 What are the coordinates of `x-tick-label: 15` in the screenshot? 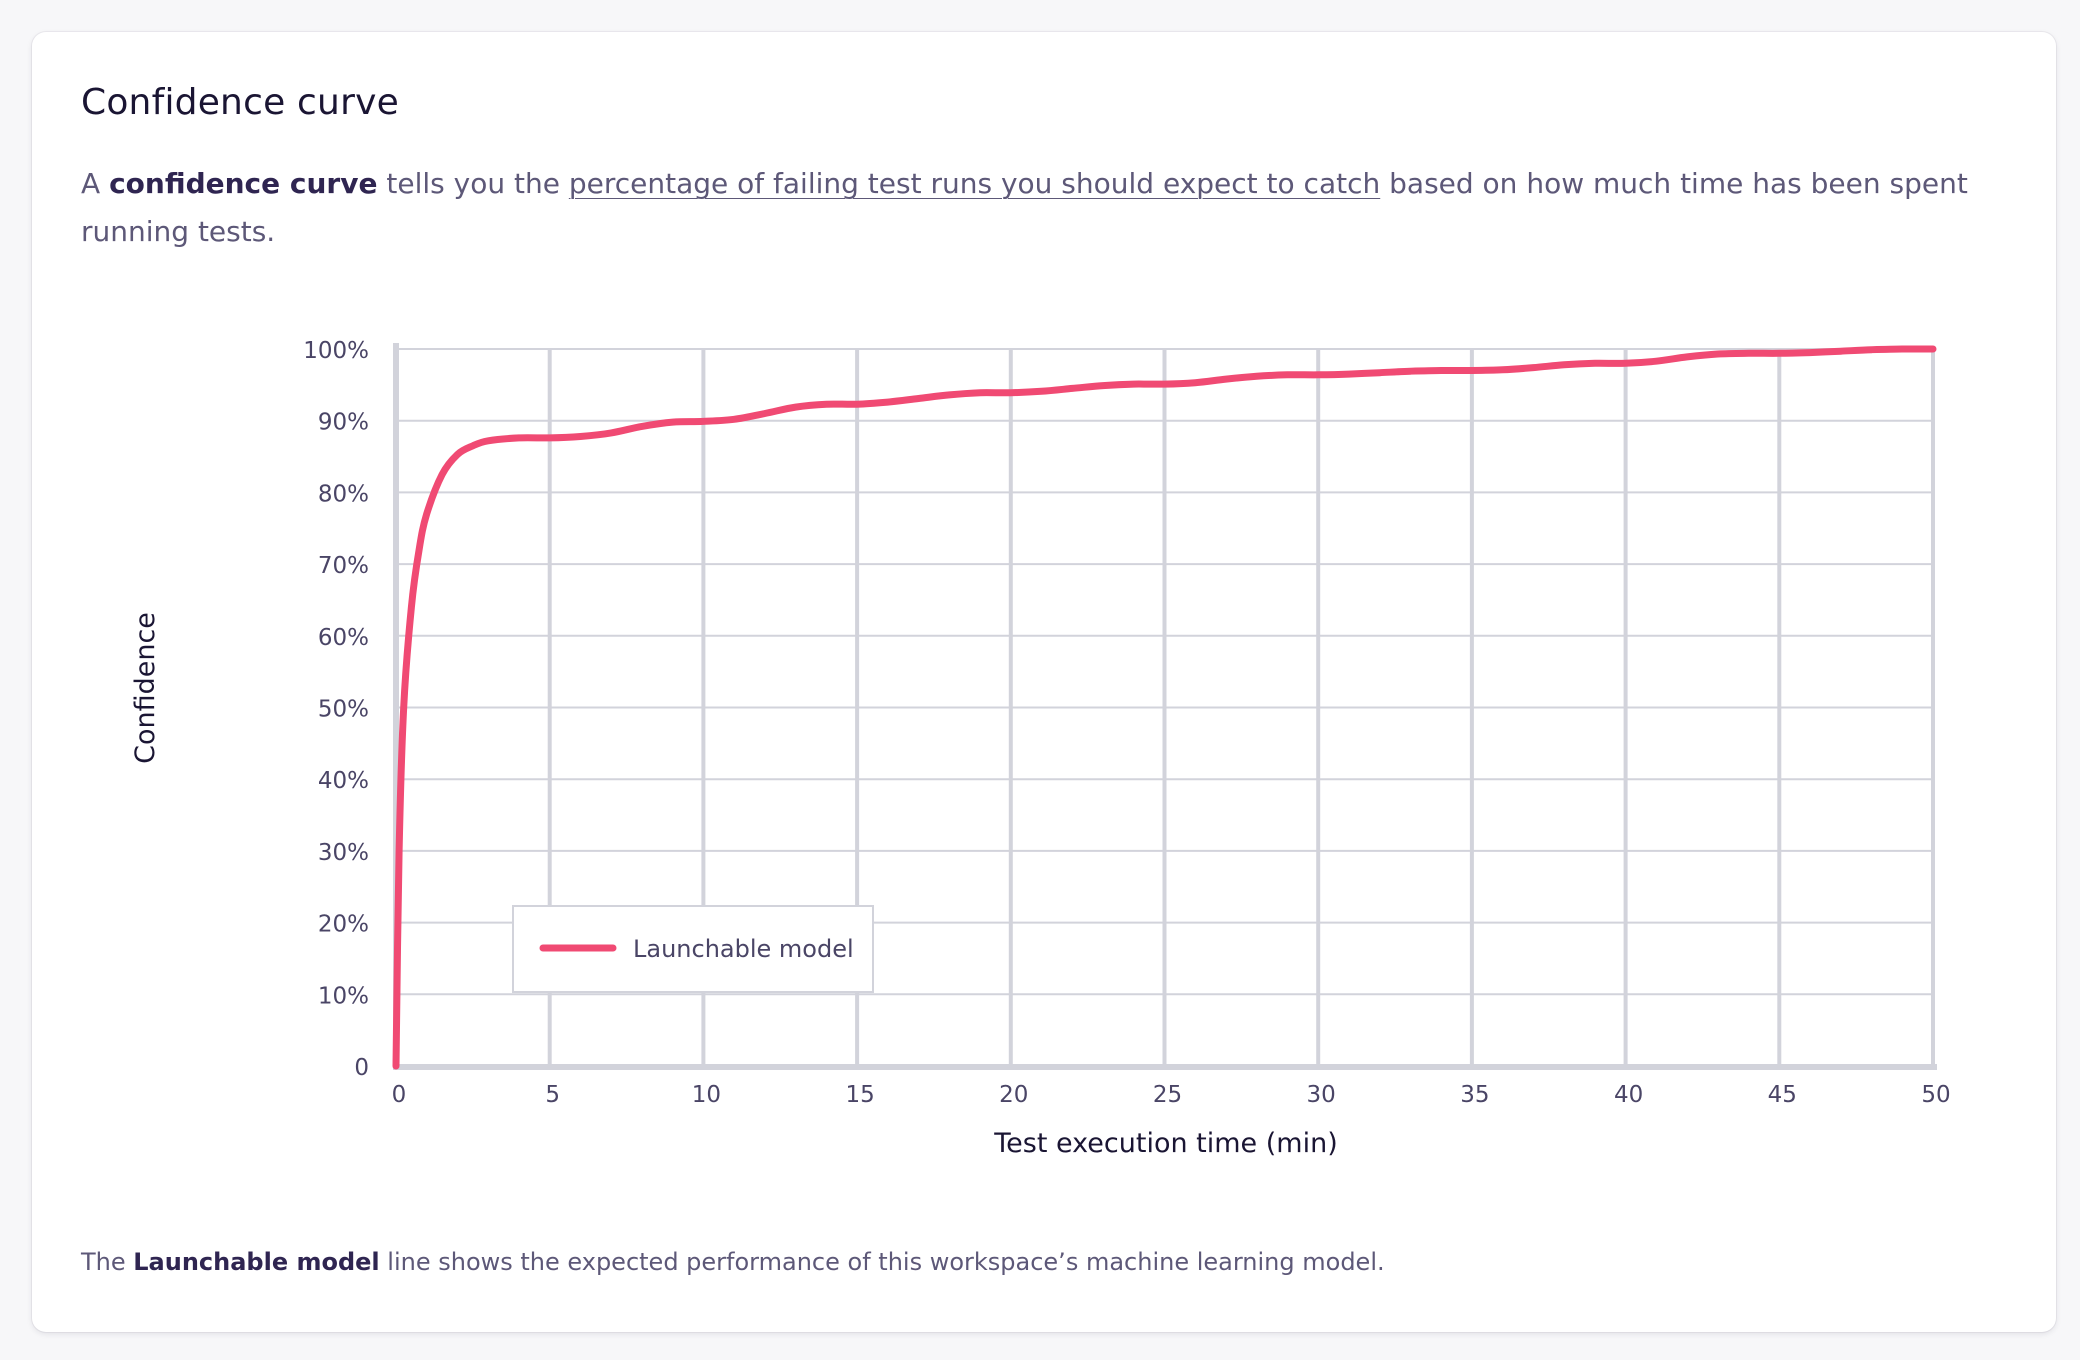 It's located at (859, 1095).